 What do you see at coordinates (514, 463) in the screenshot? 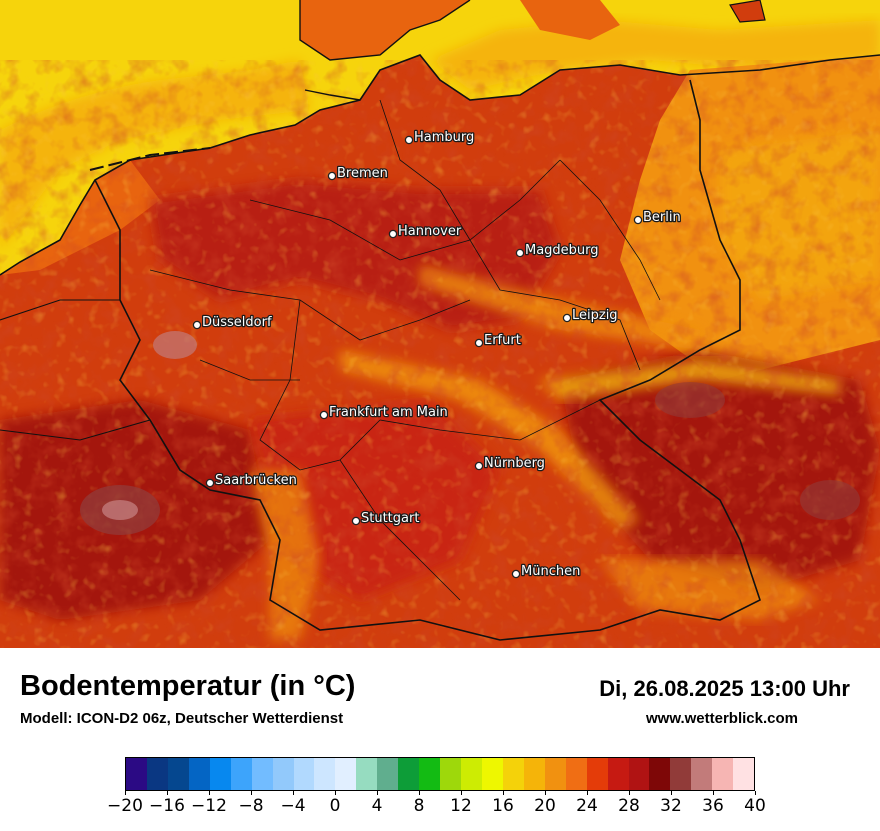
I see `city-label: Nürnberg` at bounding box center [514, 463].